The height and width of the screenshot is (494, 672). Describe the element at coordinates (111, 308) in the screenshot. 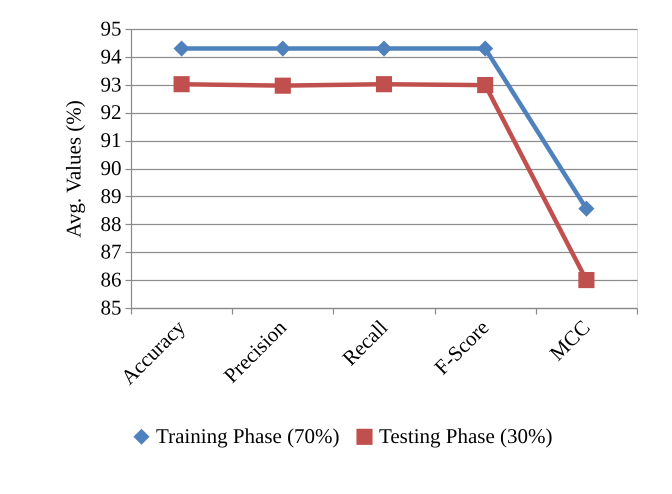

I see `y-tick-label: 85` at that location.